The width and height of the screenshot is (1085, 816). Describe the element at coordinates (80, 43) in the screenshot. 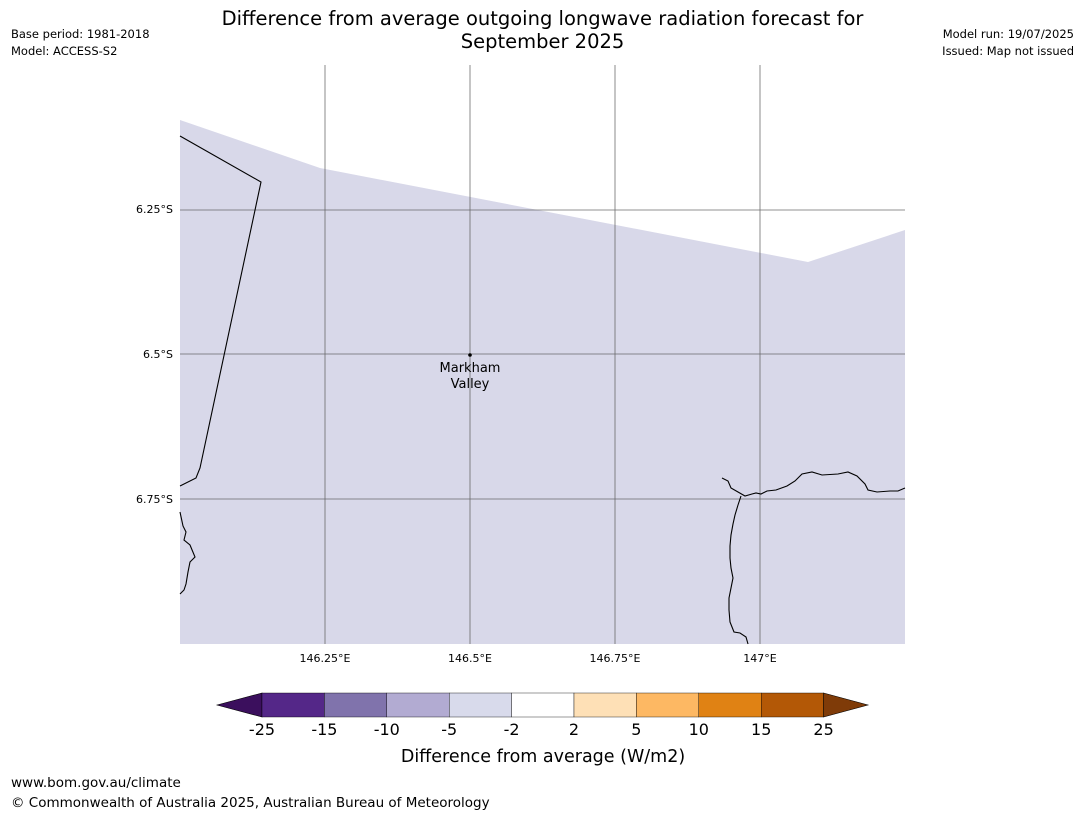

I see `meta-left: Base period: 1981-2018 Model: ACCESS-S2` at that location.